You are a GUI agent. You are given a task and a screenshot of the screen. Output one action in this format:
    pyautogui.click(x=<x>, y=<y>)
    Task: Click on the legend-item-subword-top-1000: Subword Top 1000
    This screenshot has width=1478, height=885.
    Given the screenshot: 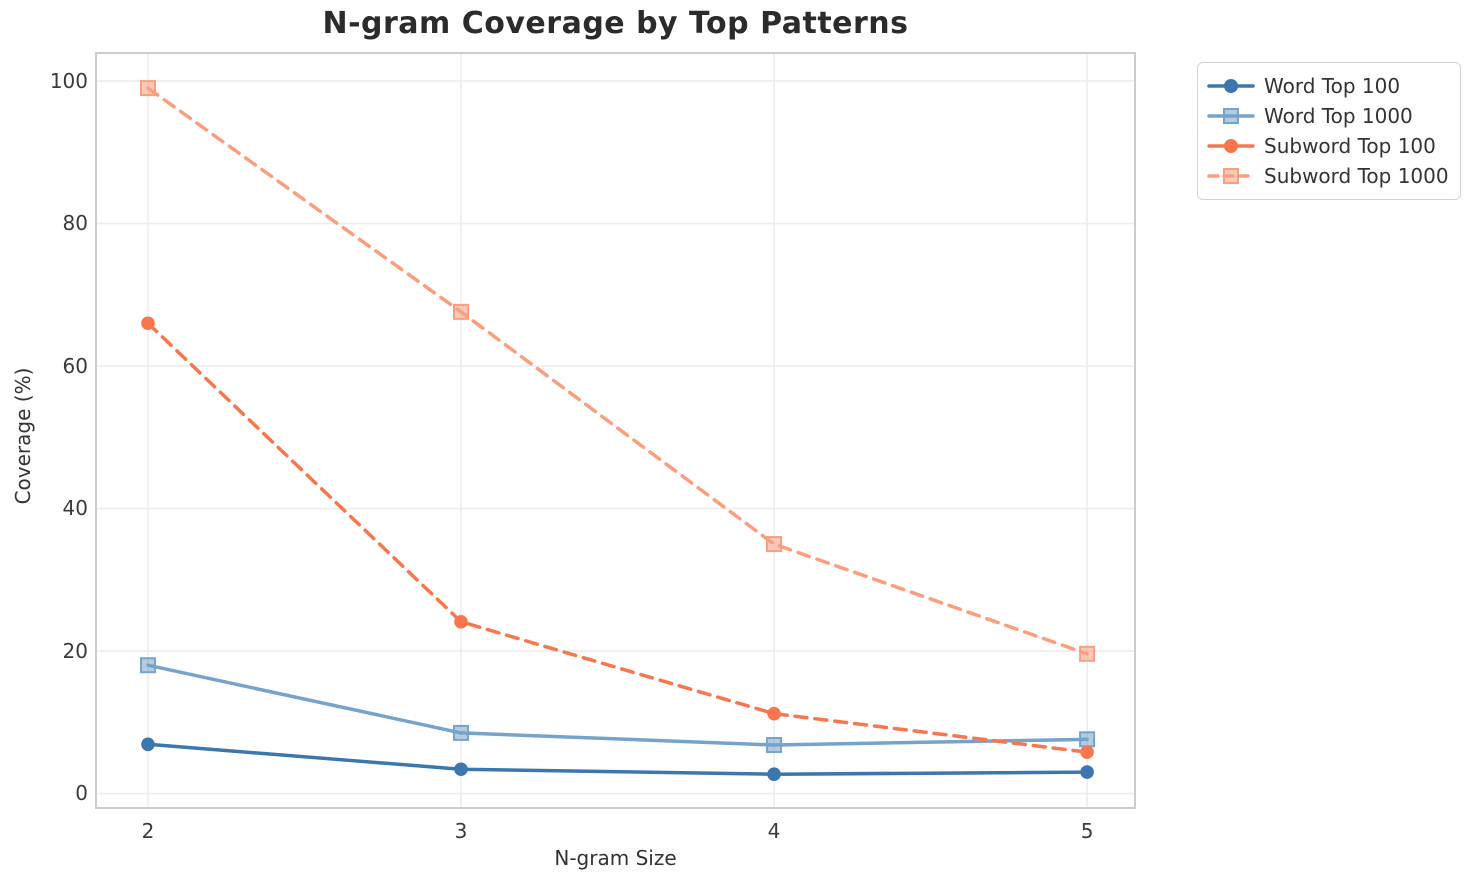 What is the action you would take?
    pyautogui.click(x=1328, y=176)
    